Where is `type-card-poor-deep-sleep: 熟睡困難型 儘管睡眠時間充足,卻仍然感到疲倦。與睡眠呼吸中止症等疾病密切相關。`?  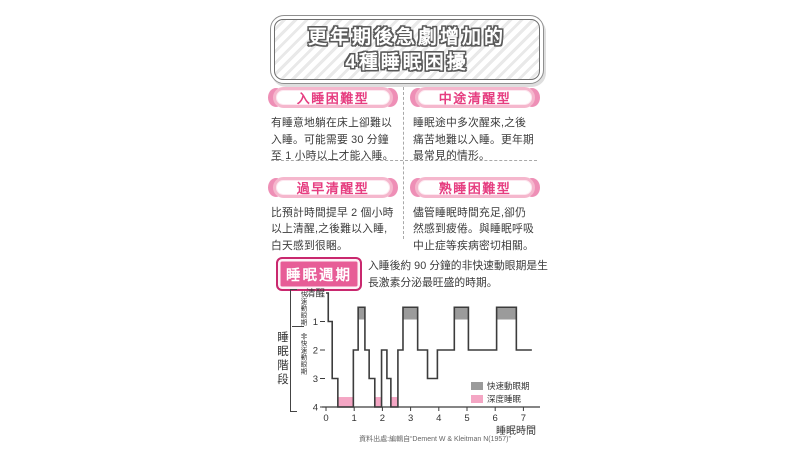
type-card-poor-deep-sleep: 熟睡困難型 儘管睡眠時間充足,卻仍然感到疲倦。與睡眠呼吸中止症等疾病密切相關。 is located at coordinates (475, 215).